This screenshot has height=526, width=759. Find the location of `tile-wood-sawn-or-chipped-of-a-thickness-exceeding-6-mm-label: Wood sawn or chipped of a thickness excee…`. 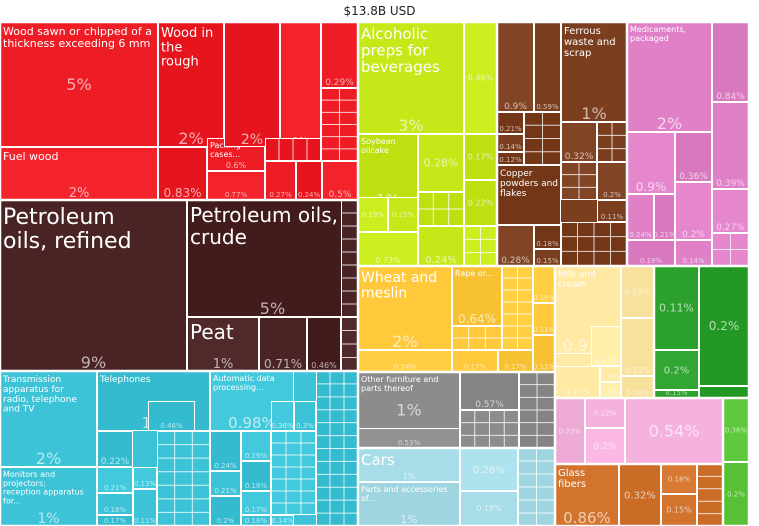

tile-wood-sawn-or-chipped-of-a-thickness-exceeding-6-mm-label: Wood sawn or chipped of a thickness excee… is located at coordinates (77, 37).